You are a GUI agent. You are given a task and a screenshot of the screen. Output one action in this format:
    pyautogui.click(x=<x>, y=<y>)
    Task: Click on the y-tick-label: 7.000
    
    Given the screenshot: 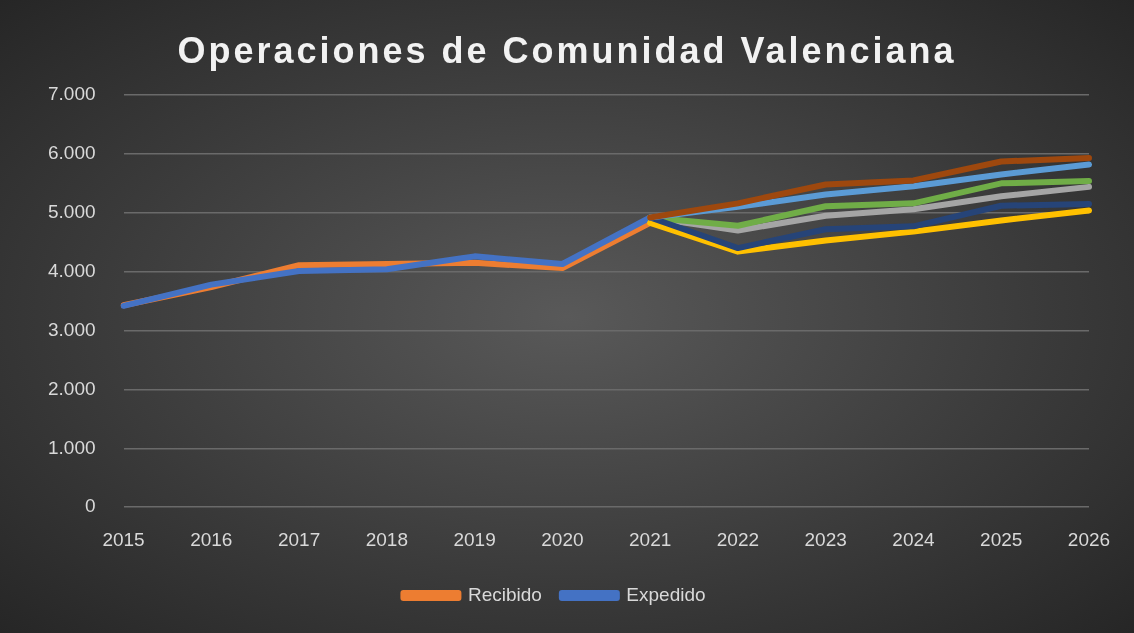 What is the action you would take?
    pyautogui.click(x=72, y=94)
    